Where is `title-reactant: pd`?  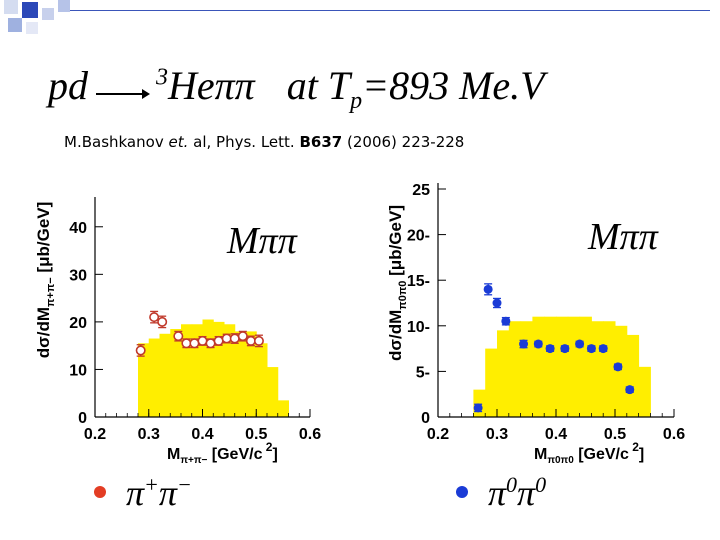
title-reactant: pd is located at coordinates (68, 85).